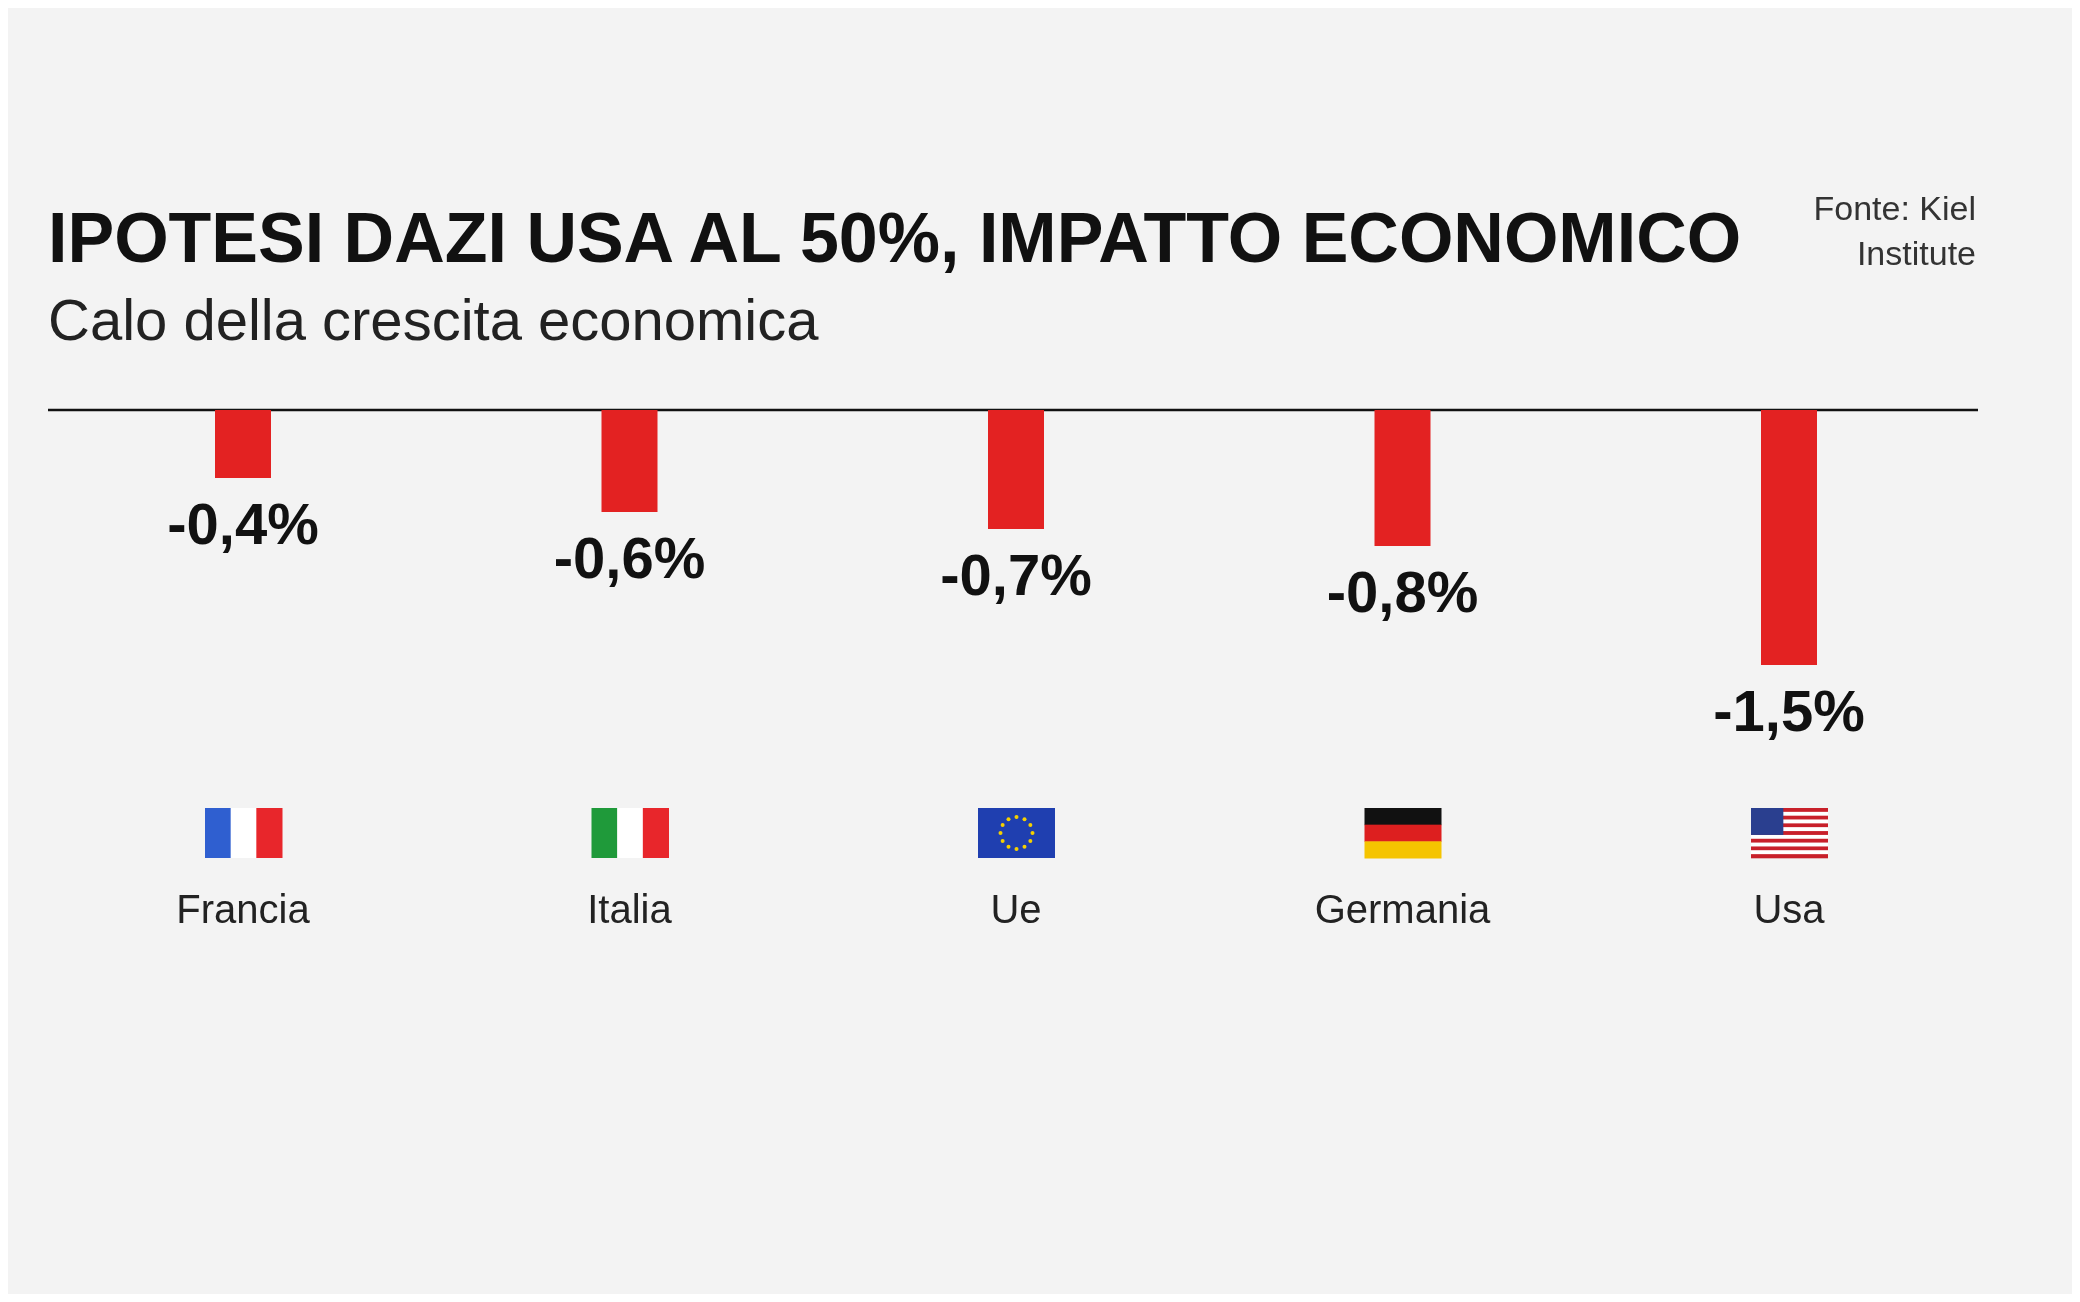 The width and height of the screenshot is (2080, 1302). I want to click on data-label: -0,4%, so click(243, 523).